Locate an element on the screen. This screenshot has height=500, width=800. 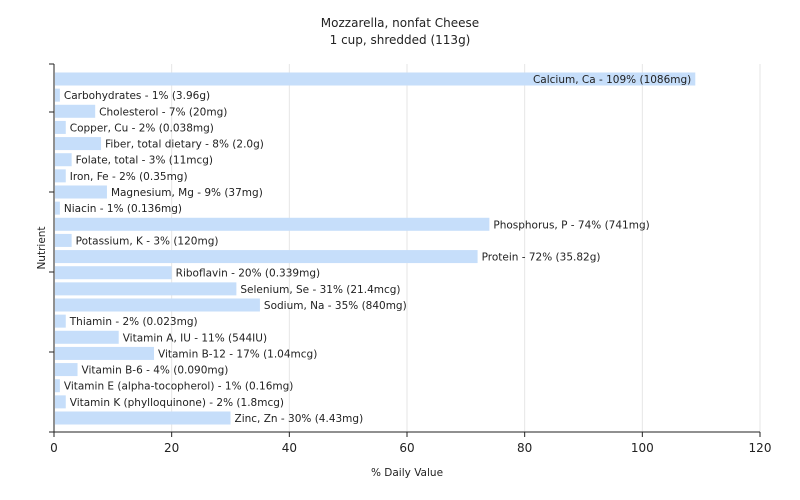
x-ticks: 0 20 40 60 80 100 120 is located at coordinates (410, 443).